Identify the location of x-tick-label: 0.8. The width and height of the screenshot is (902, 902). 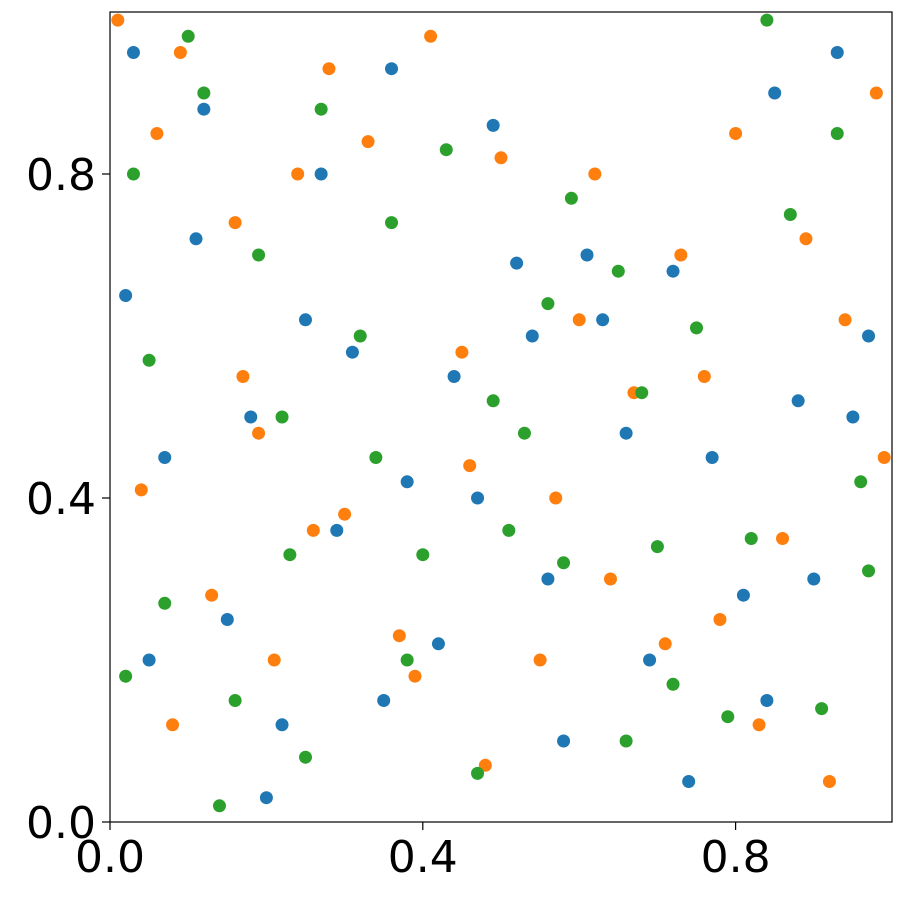
(736, 857).